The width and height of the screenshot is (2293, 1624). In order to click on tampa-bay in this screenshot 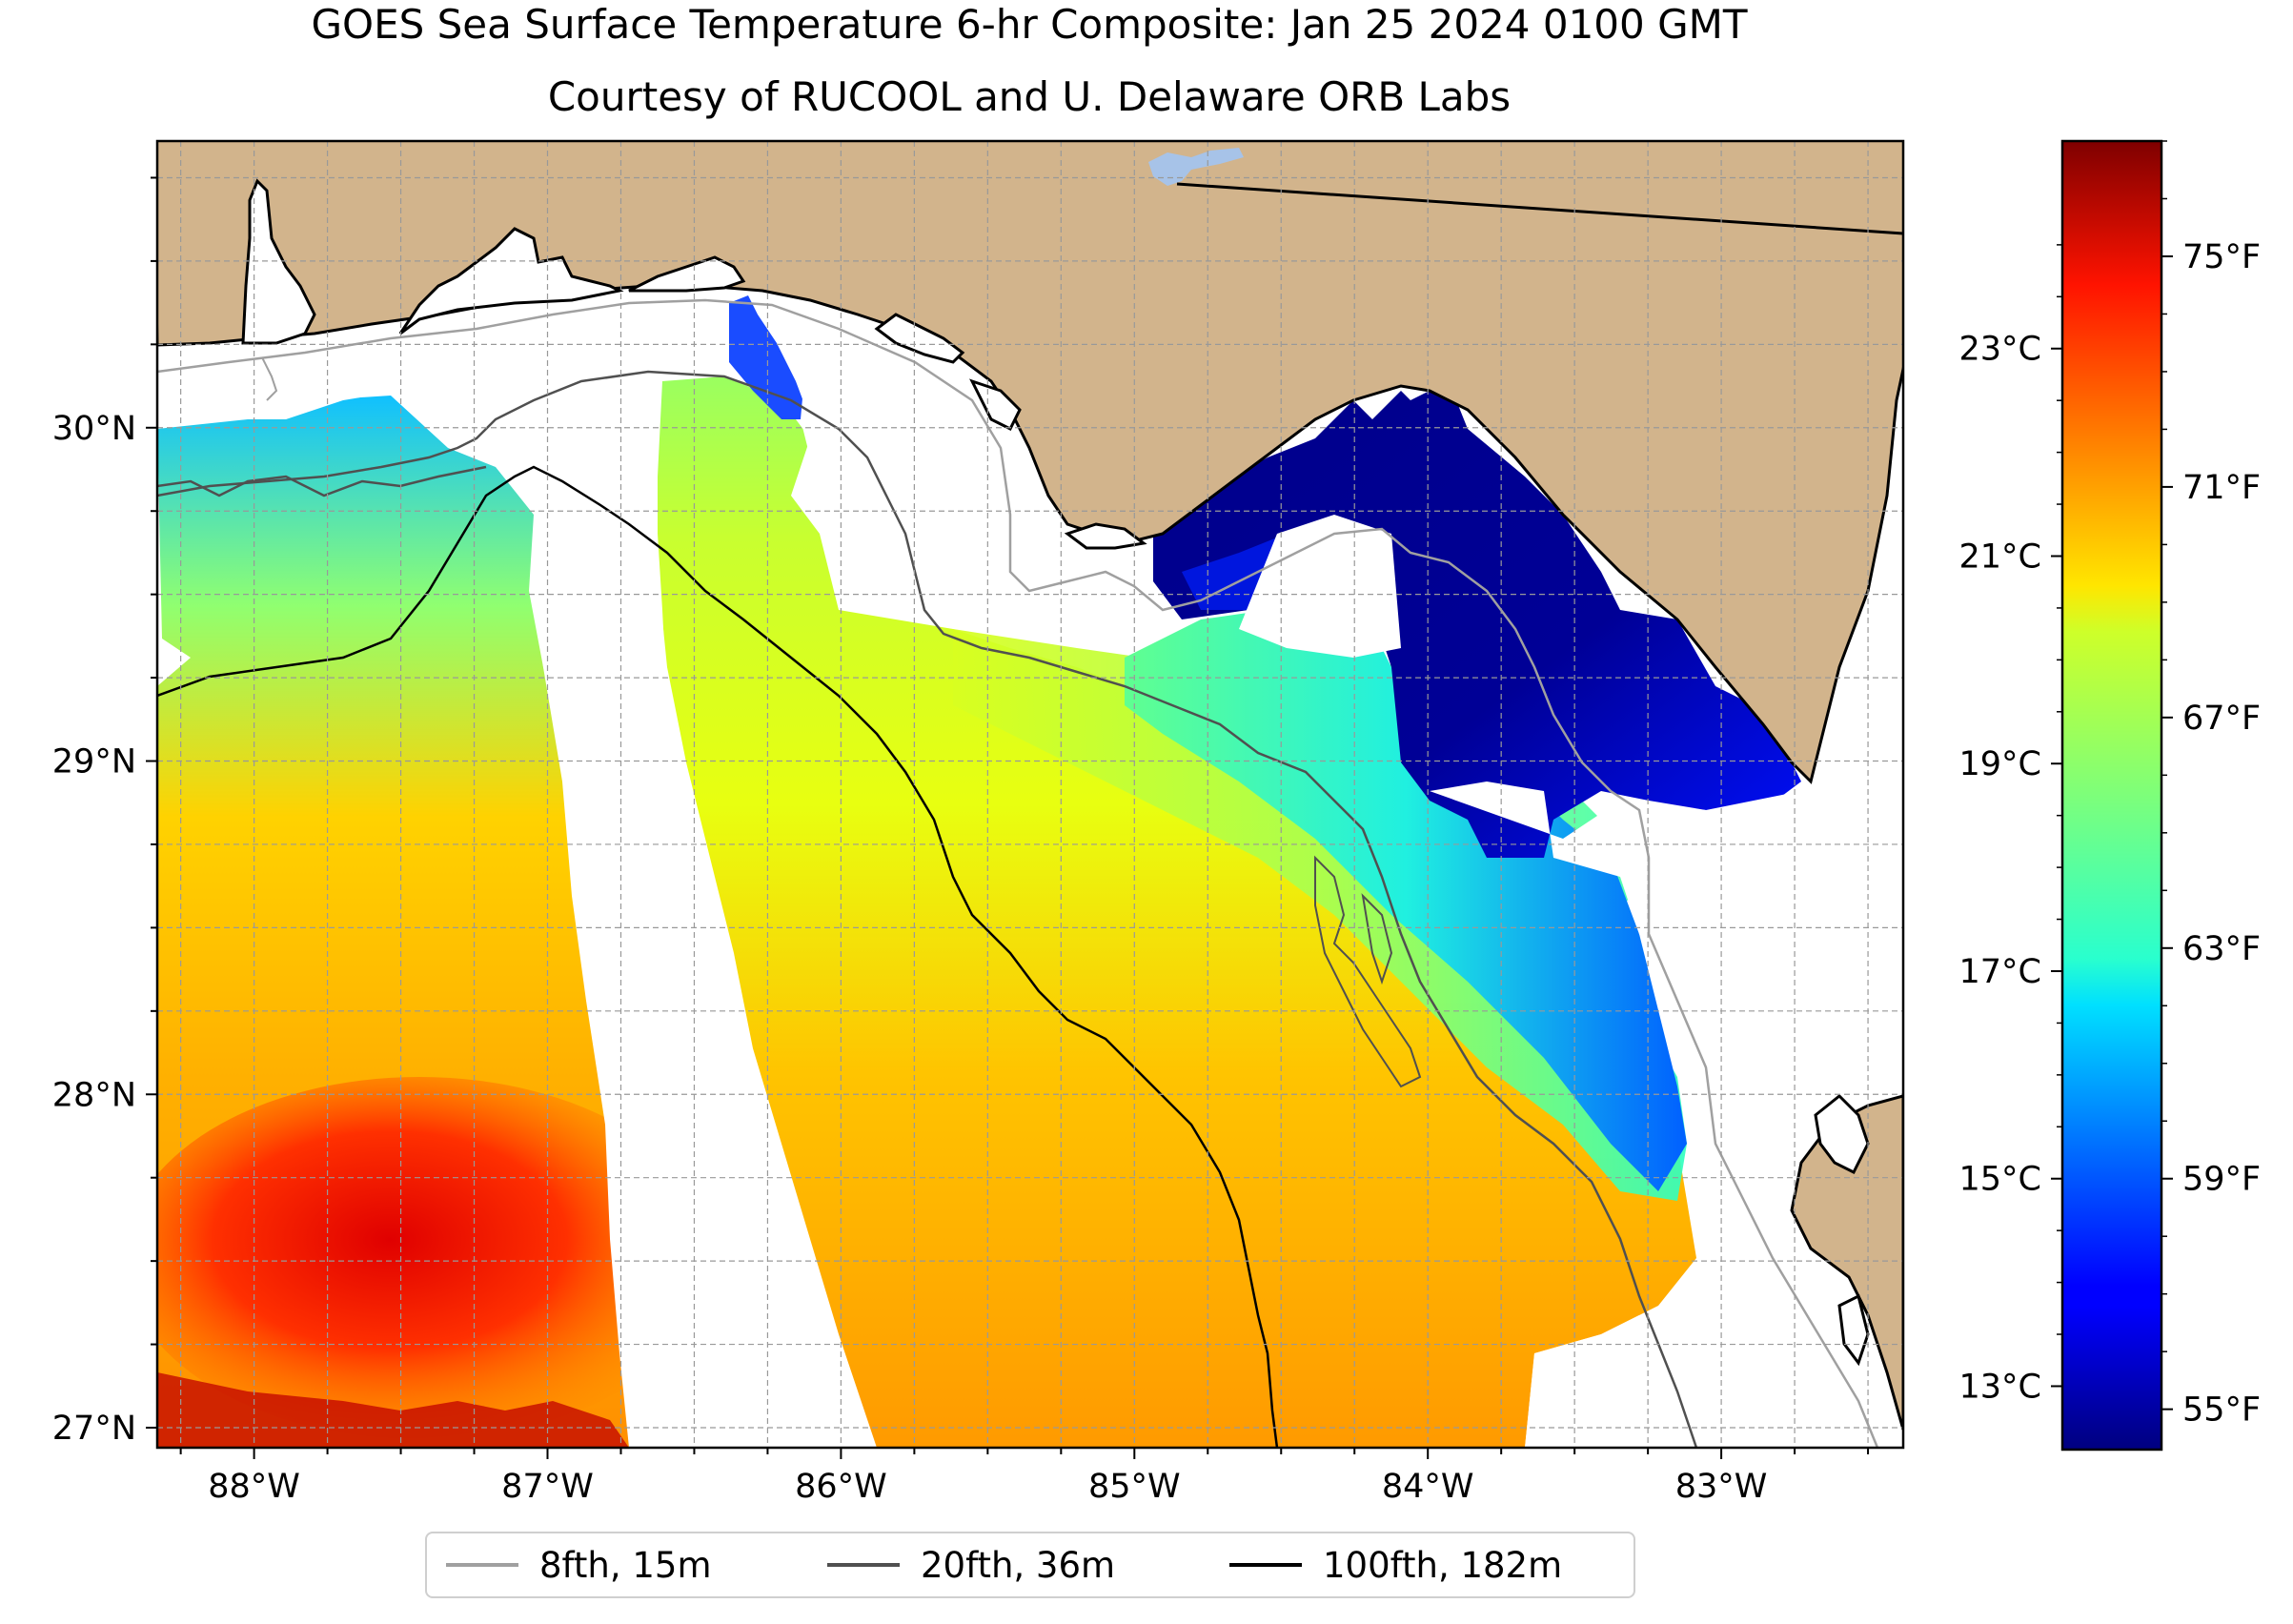, I will do `click(1842, 1134)`.